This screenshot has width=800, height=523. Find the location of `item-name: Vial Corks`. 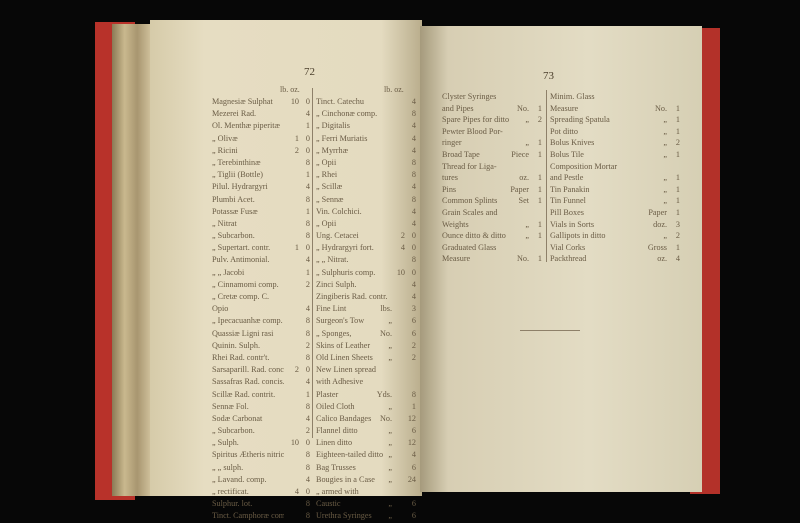

item-name: Vial Corks is located at coordinates (568, 247).